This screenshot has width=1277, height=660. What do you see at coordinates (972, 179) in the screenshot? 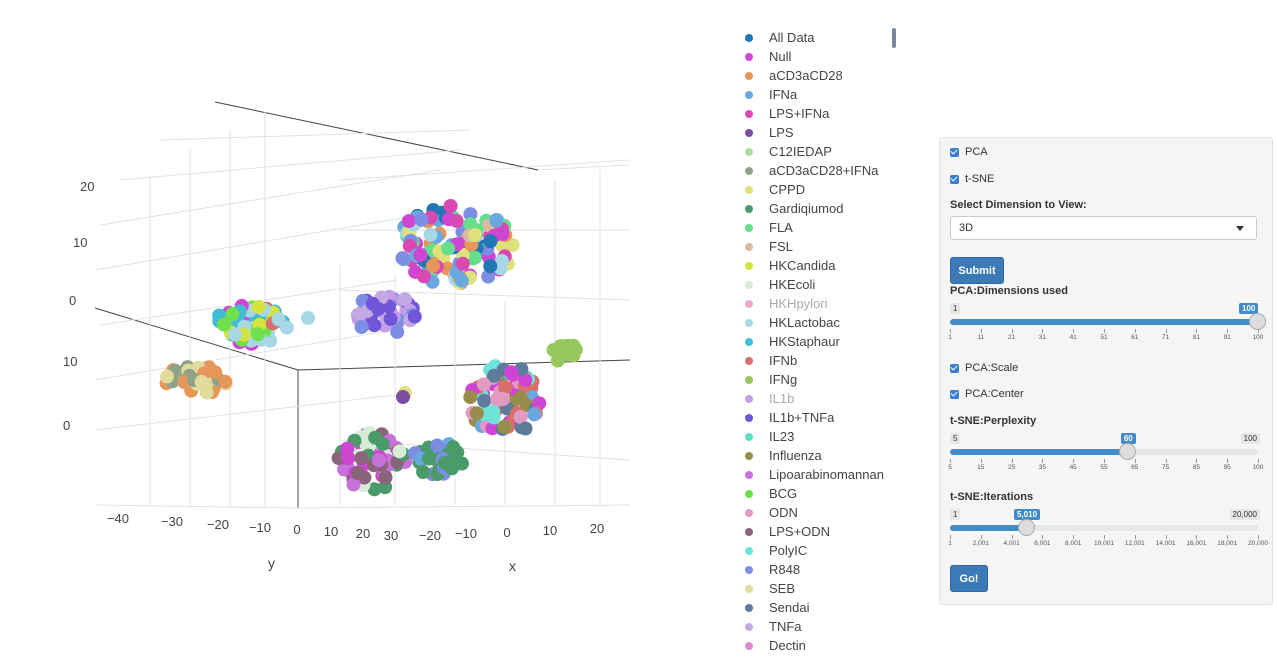
I see `tsne-checkbox: t-SNE` at bounding box center [972, 179].